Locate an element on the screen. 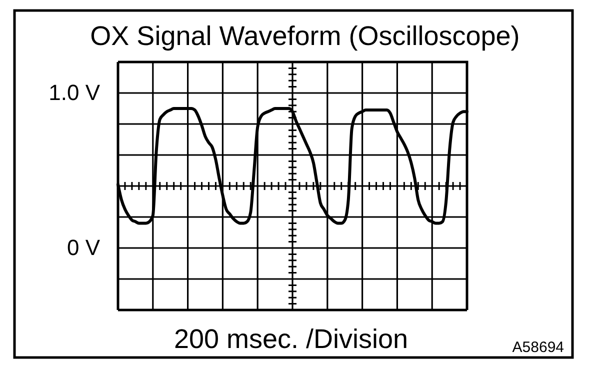 The image size is (608, 380). y-tick-label: 0 V is located at coordinates (83, 247).